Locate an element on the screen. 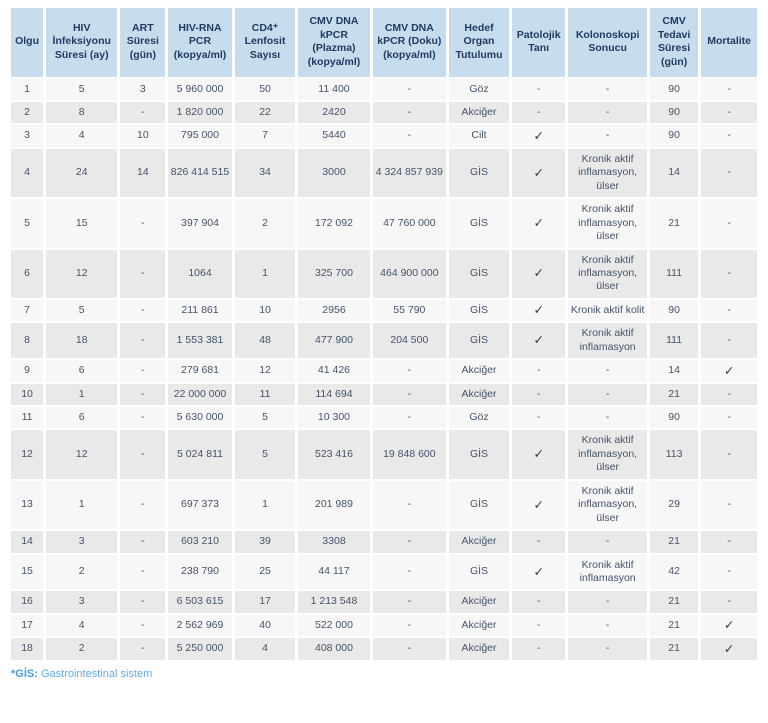  table-cell: 8 is located at coordinates (82, 113).